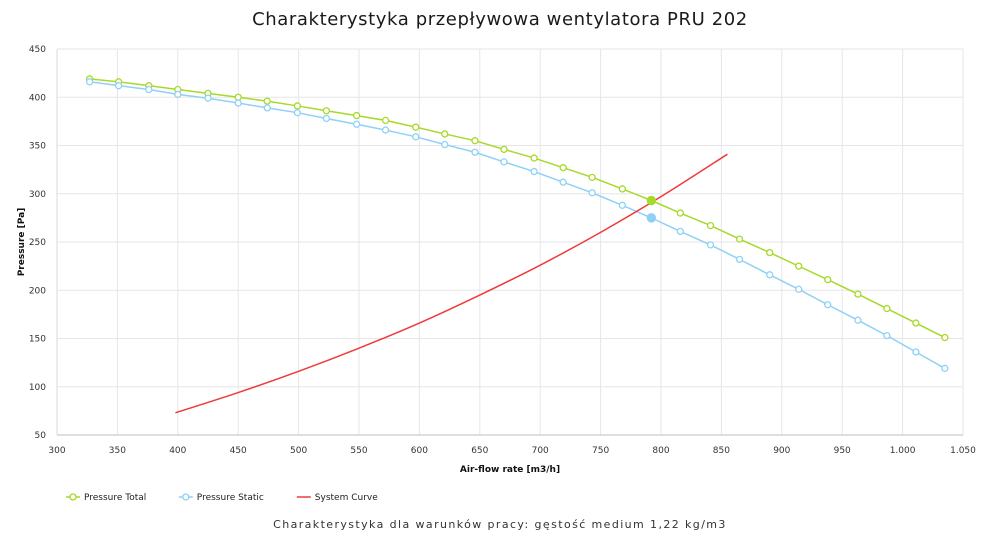  Describe the element at coordinates (37, 243) in the screenshot. I see `y-tick-labels: 50 100 150 200 250 300 350 400 450` at that location.